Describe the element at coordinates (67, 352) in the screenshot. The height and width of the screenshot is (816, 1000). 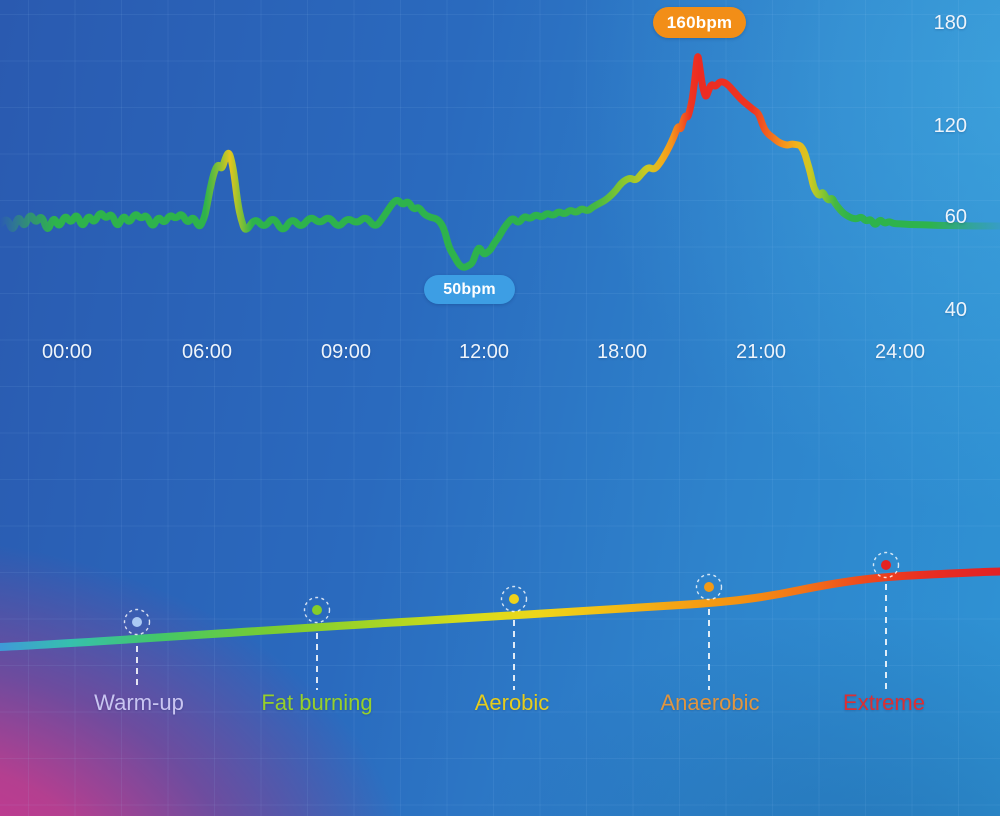
I see `x-tick-0000: 00:00` at that location.